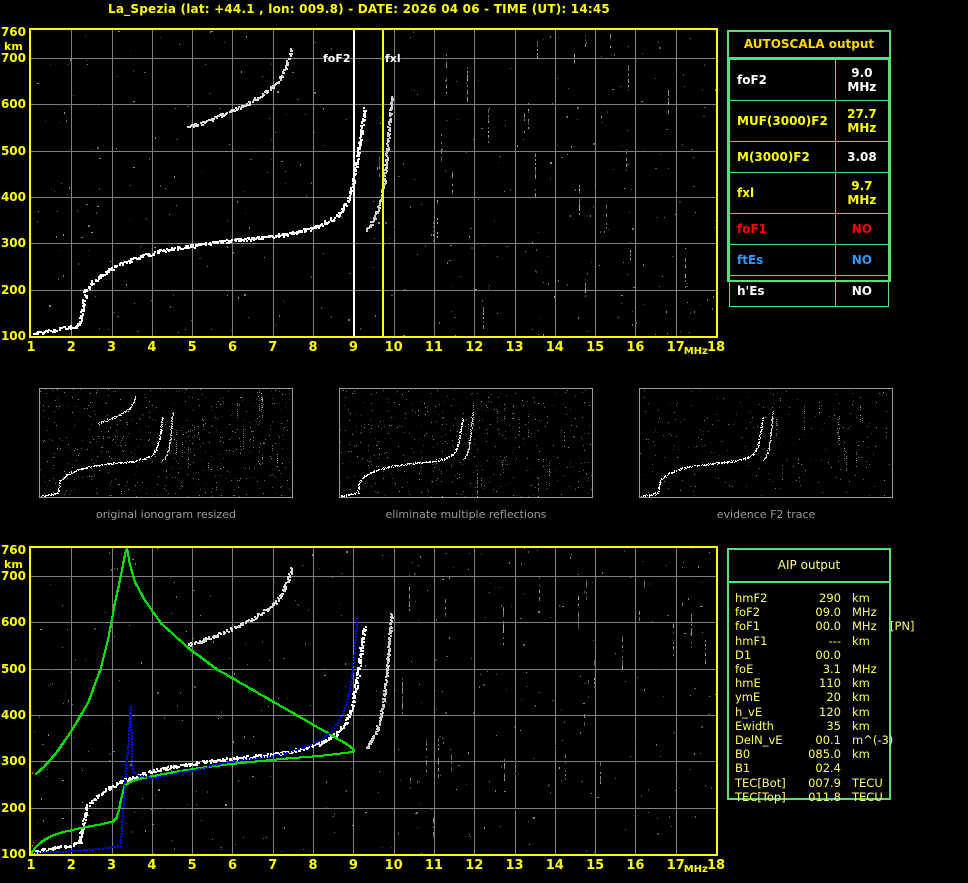 The image size is (968, 883). Describe the element at coordinates (766, 443) in the screenshot. I see `thumbnail-evidence-f2-trace` at that location.